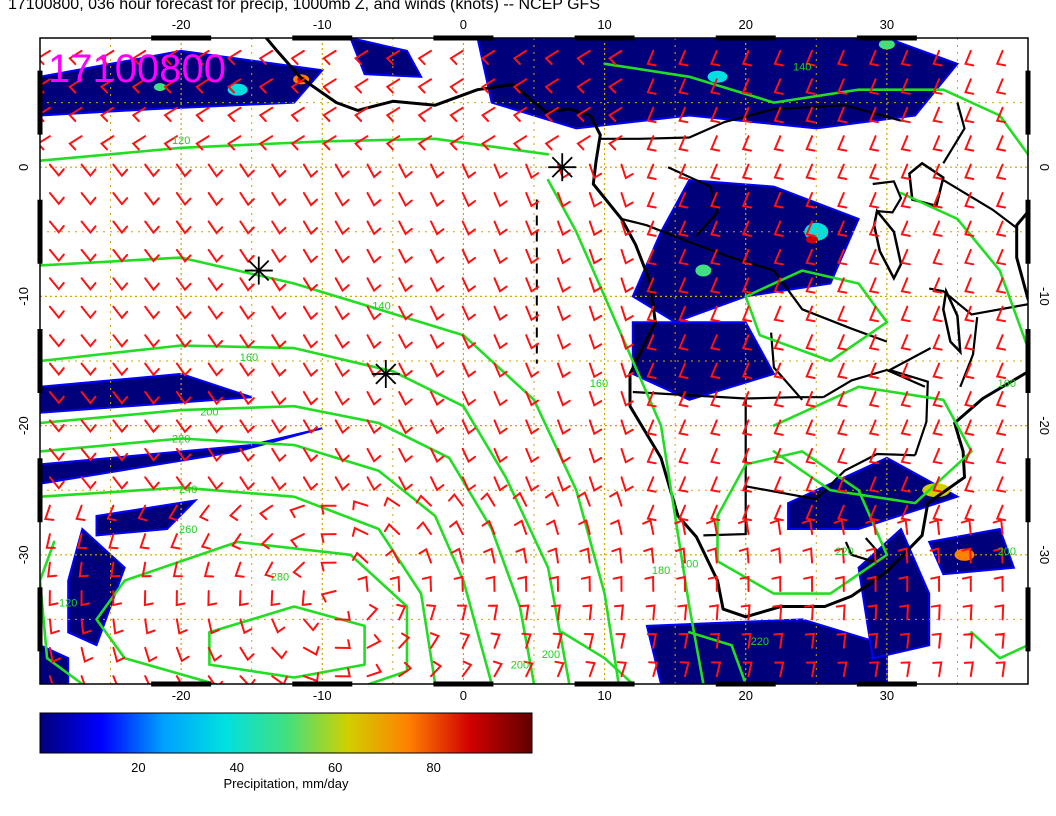  Describe the element at coordinates (969, 352) in the screenshot. I see `country-border` at that location.